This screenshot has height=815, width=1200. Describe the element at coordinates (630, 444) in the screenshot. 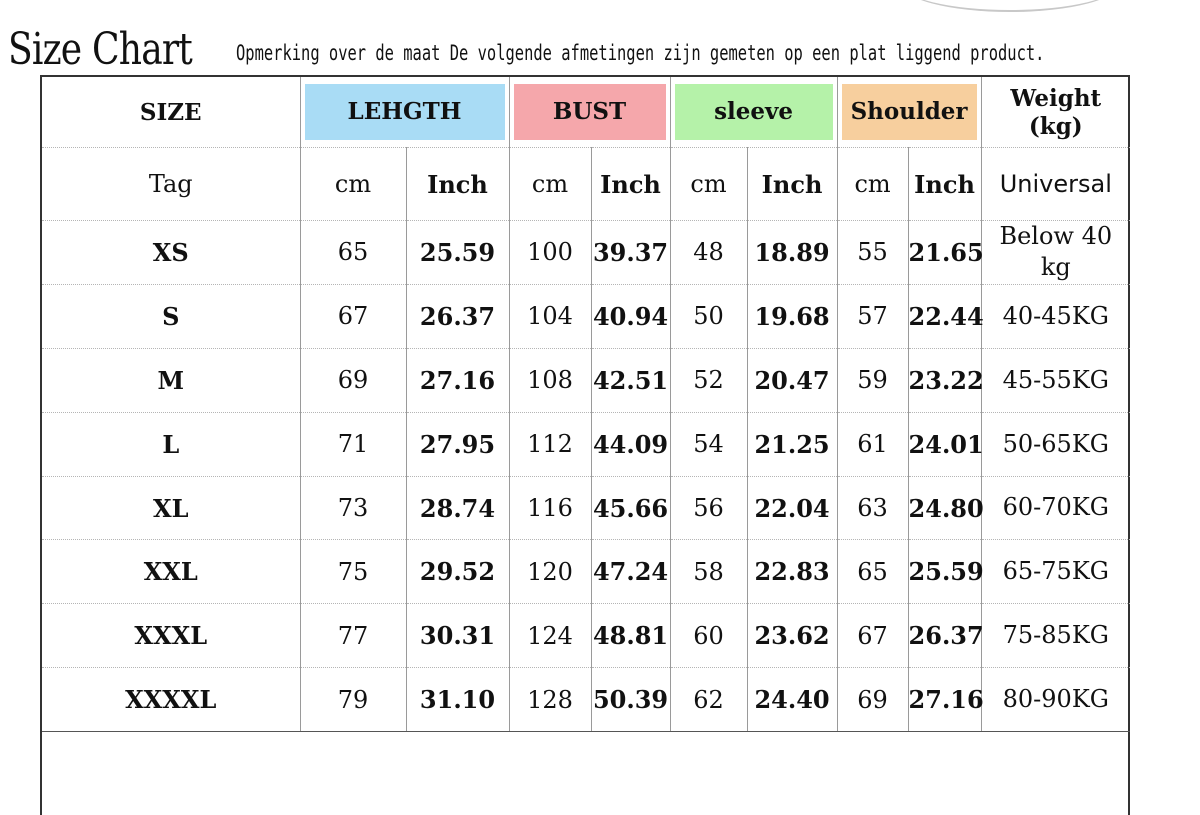

I see `bust-inch-cell: 44.09` at that location.